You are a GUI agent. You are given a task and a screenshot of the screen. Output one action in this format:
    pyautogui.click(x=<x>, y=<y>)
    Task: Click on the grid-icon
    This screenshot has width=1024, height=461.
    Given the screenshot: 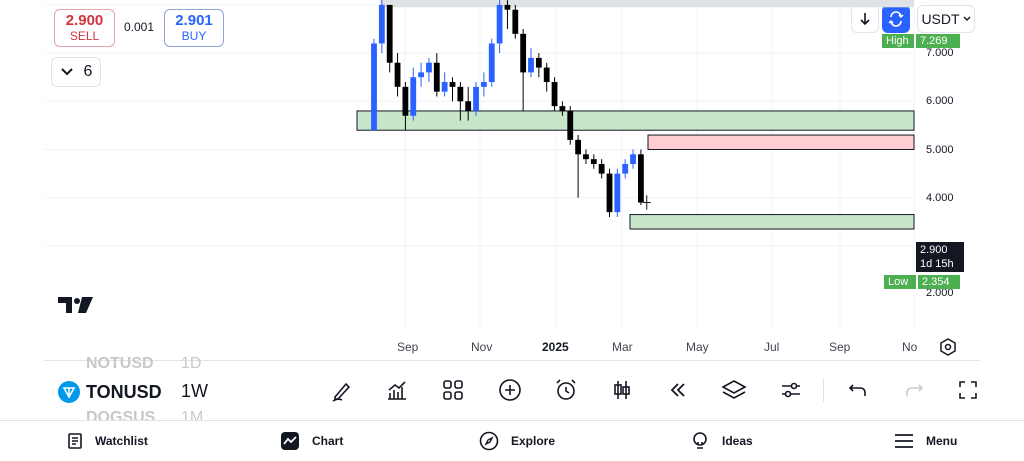 What is the action you would take?
    pyautogui.click(x=453, y=390)
    